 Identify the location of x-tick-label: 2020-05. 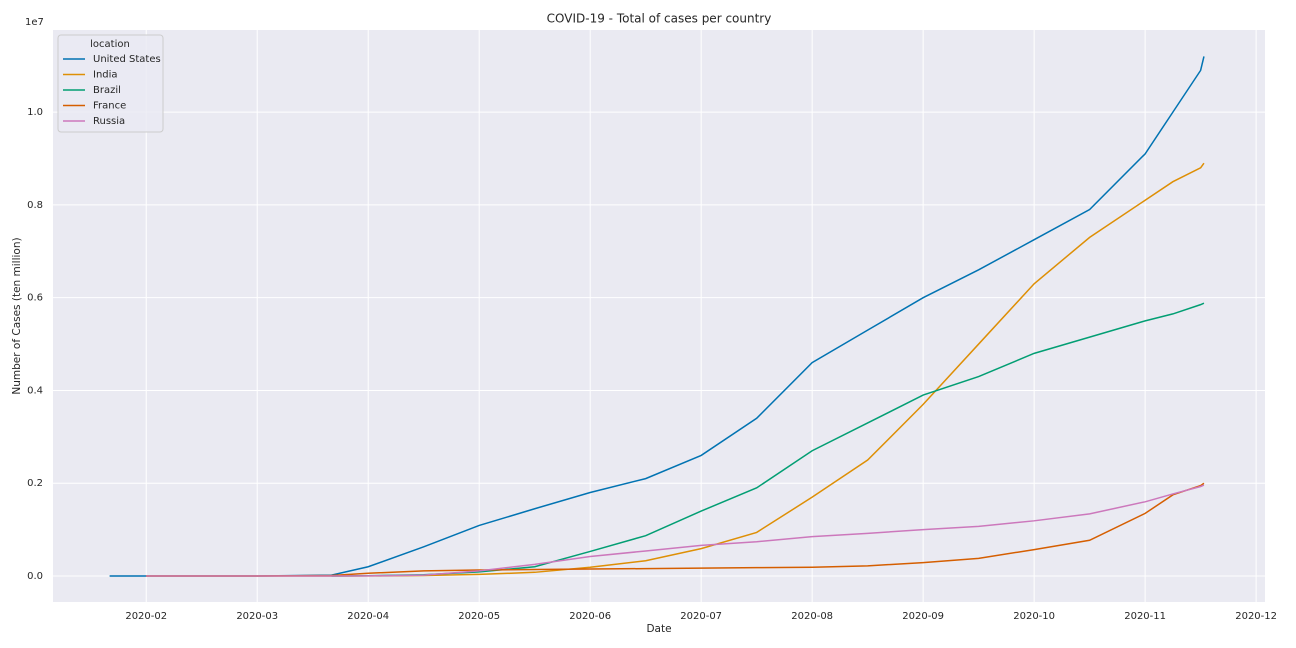
(479, 616).